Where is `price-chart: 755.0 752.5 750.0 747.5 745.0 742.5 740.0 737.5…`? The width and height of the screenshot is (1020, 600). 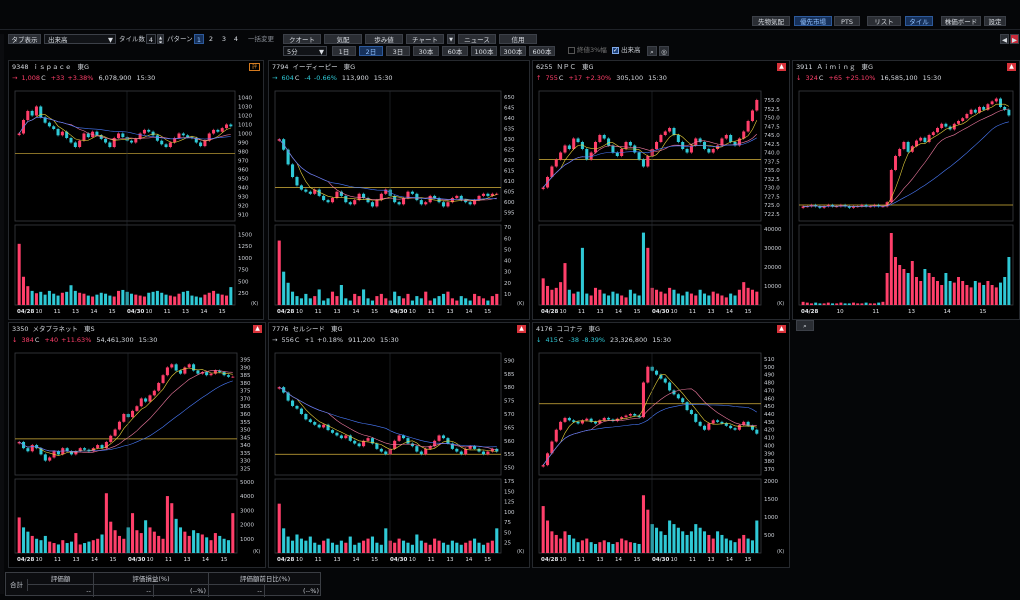 price-chart: 755.0 752.5 750.0 747.5 745.0 742.5 740.0 737.5… is located at coordinates (661, 202).